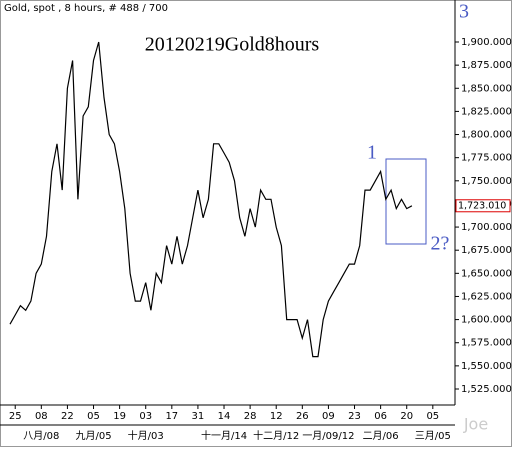 The height and width of the screenshot is (451, 512). Describe the element at coordinates (486, 88) in the screenshot. I see `y-tick-label: 1,850.000` at that location.